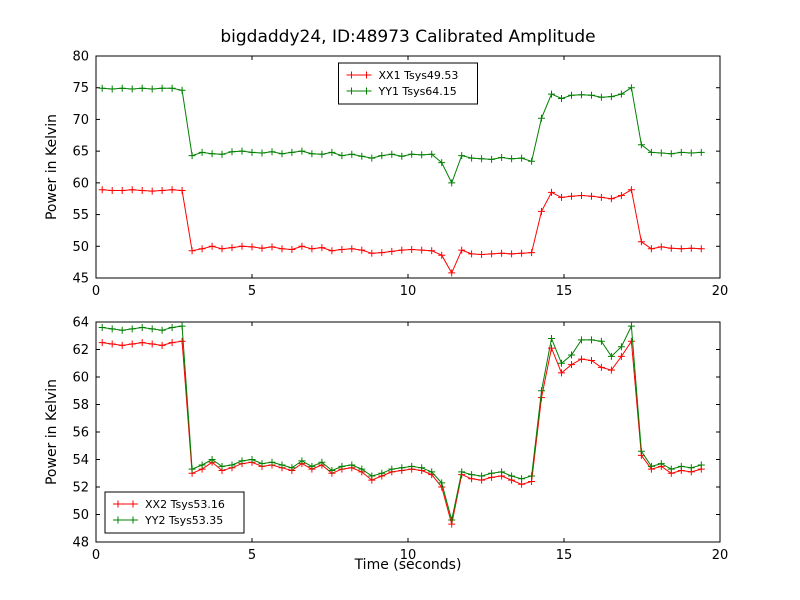 This screenshot has width=800, height=600. Describe the element at coordinates (80, 323) in the screenshot. I see `svg-text: 64` at that location.